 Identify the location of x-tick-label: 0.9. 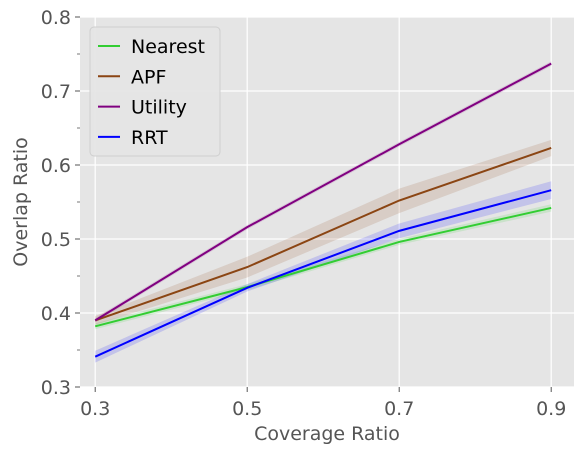
(551, 409).